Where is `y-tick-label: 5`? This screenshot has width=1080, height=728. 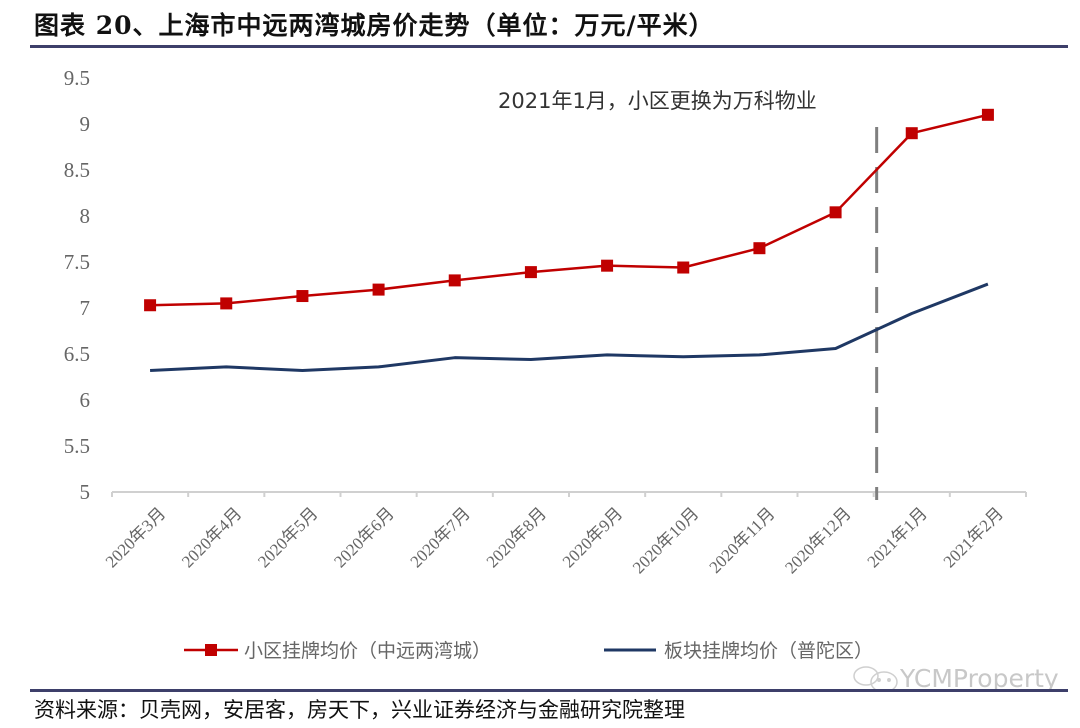 y-tick-label: 5 is located at coordinates (85, 492).